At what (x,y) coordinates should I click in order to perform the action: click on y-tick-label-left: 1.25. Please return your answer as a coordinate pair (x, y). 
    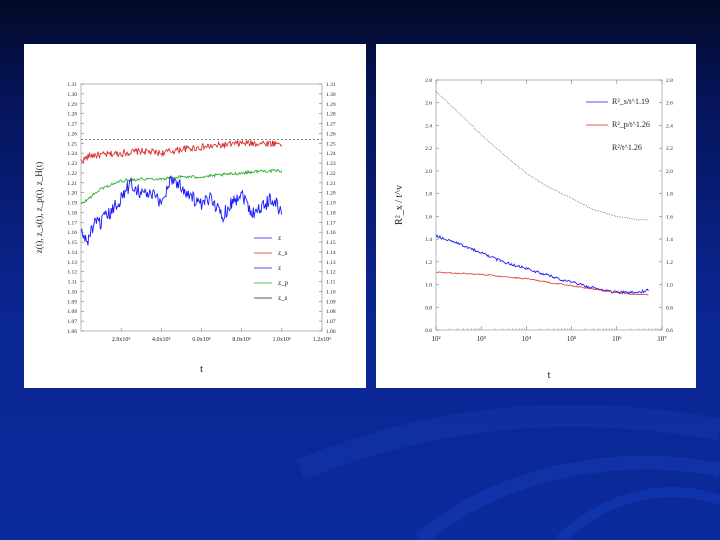
    Looking at the image, I should click on (72, 144).